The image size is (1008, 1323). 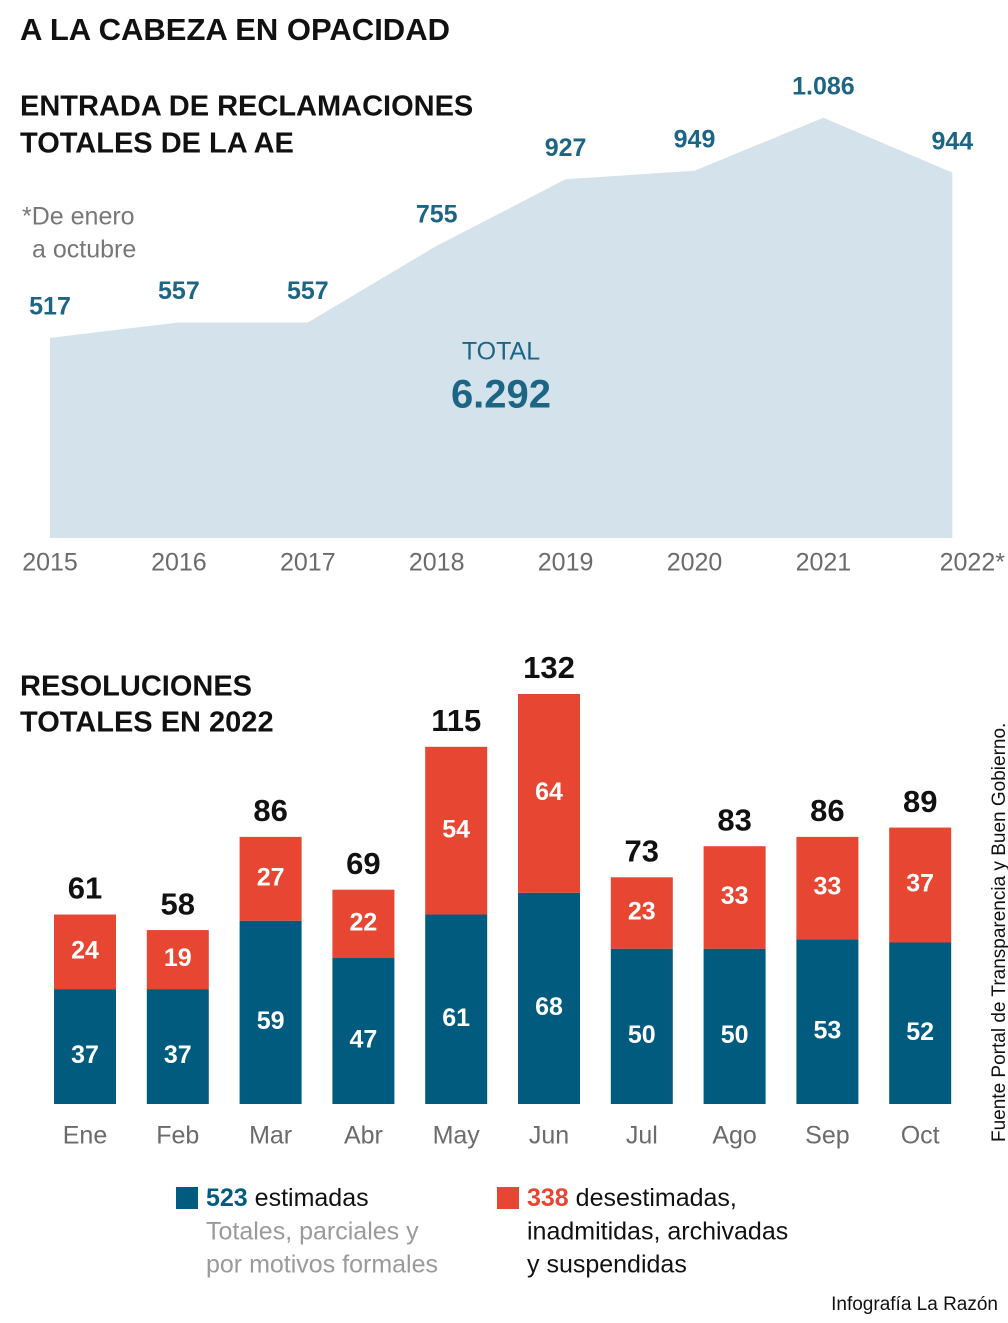 I want to click on segment-label: 22, so click(x=363, y=922).